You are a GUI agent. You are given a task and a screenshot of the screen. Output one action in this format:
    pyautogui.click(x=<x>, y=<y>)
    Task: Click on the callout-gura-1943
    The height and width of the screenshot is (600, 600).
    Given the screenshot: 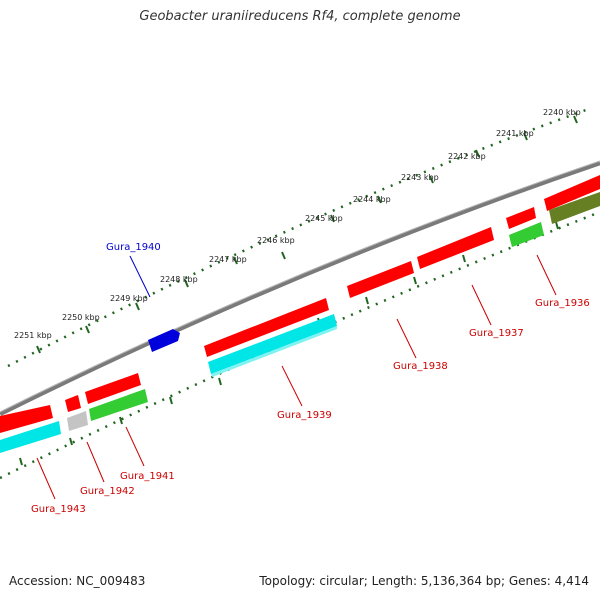 What is the action you would take?
    pyautogui.click(x=46, y=478)
    